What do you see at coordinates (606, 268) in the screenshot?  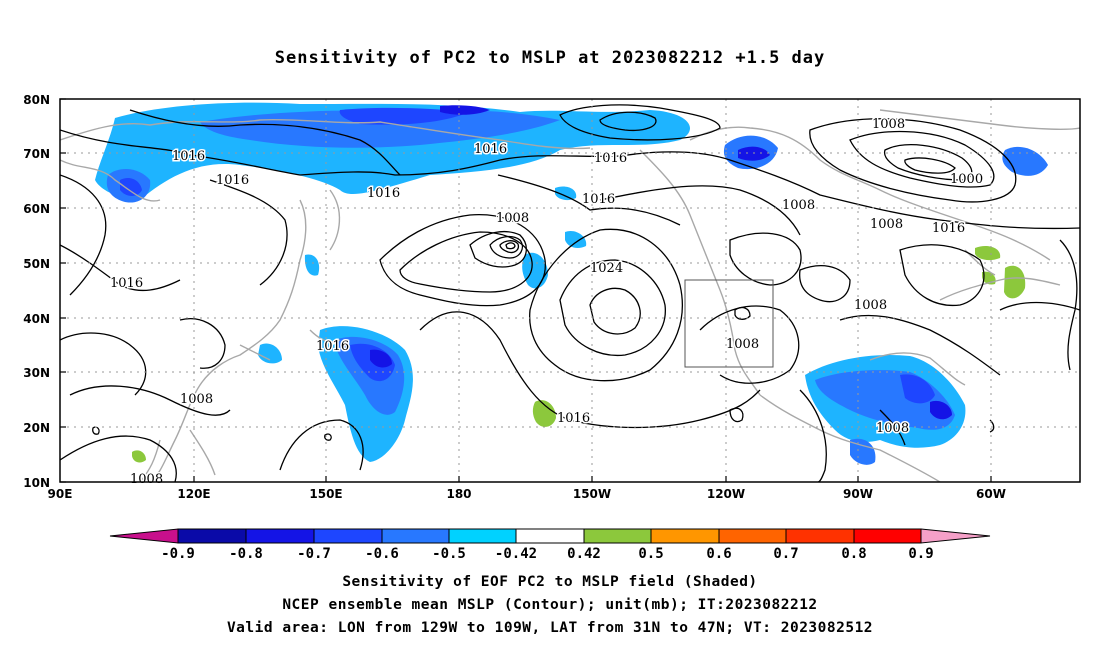 I see `contour-label: 1024` at bounding box center [606, 268].